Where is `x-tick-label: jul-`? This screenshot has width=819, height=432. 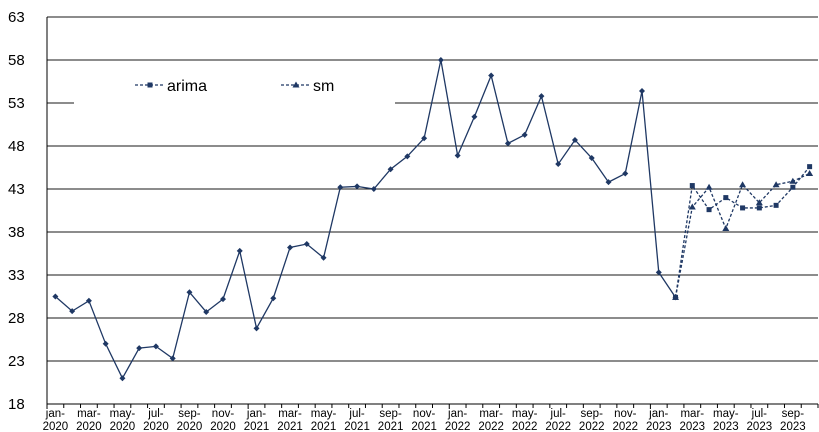 x-tick-label: jul- is located at coordinates (558, 414).